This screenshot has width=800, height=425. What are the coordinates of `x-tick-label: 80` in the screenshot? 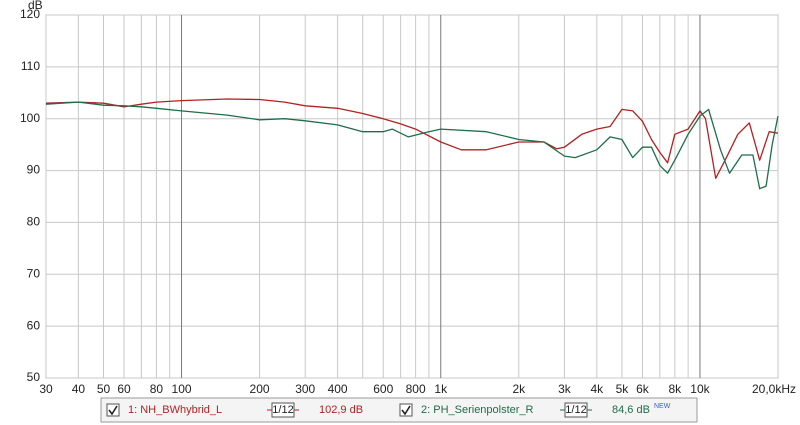 It's located at (157, 389).